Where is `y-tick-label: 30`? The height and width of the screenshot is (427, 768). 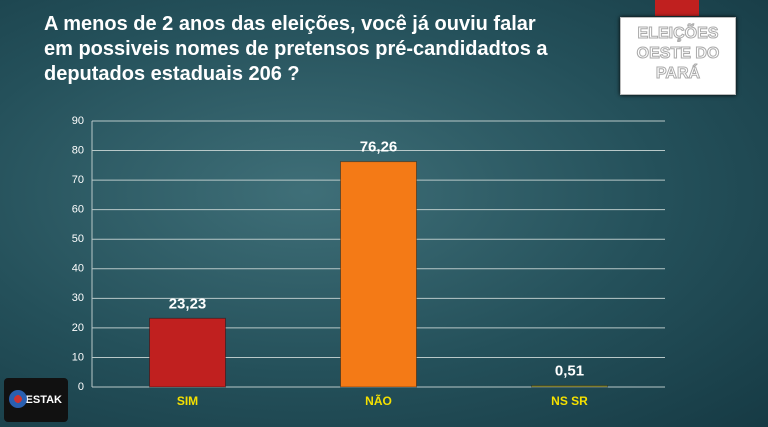 y-tick-label: 30 is located at coordinates (78, 298).